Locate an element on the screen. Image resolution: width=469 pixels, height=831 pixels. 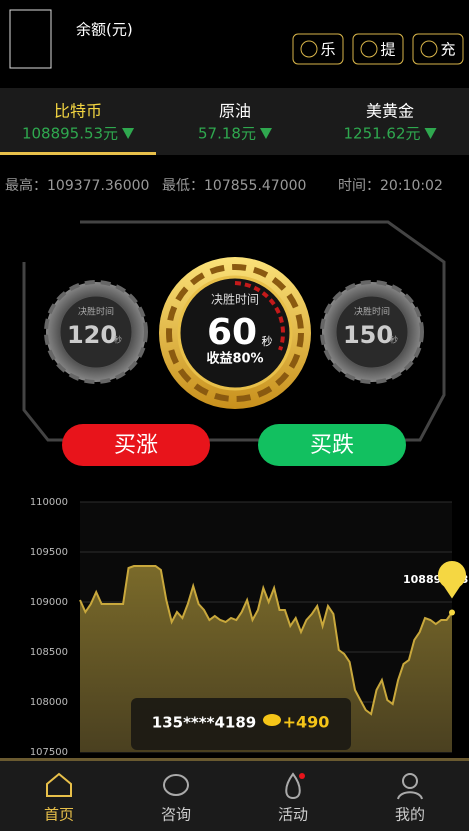
gold-dash is located at coordinates (235, 333).